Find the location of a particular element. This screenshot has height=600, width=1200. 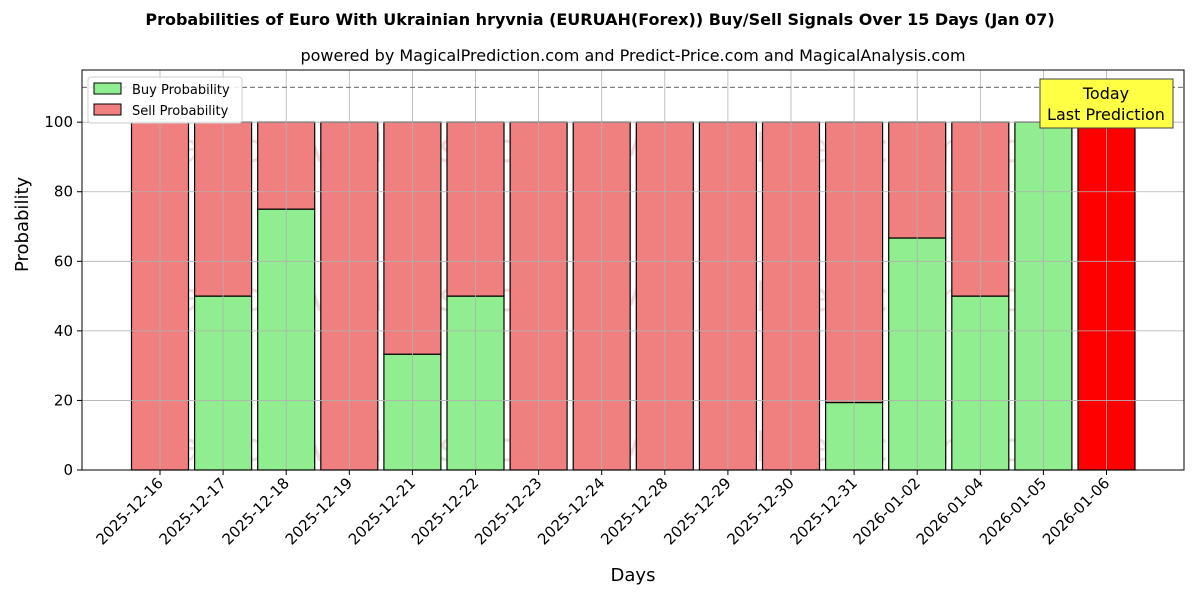

y-tick-label: 20 is located at coordinates (63, 400).